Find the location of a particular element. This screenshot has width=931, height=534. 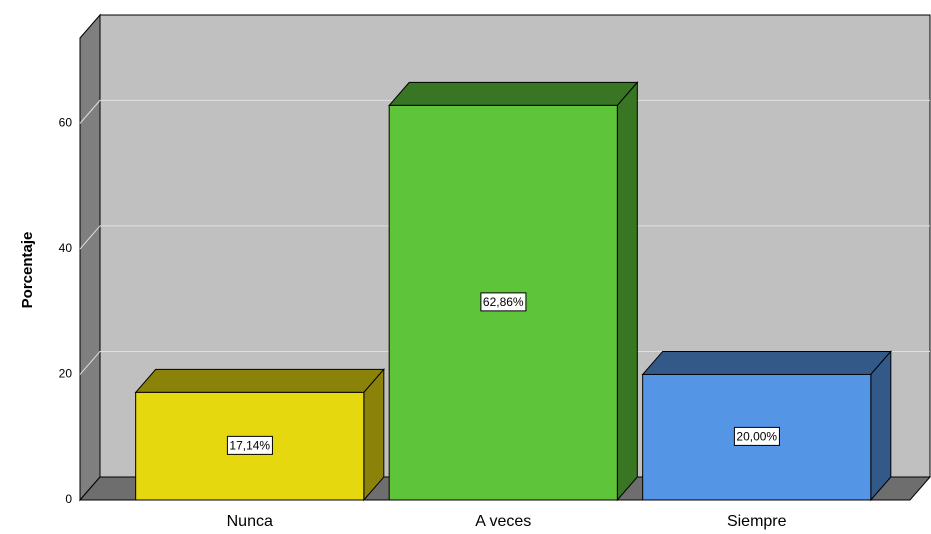

left-wall is located at coordinates (90, 257).